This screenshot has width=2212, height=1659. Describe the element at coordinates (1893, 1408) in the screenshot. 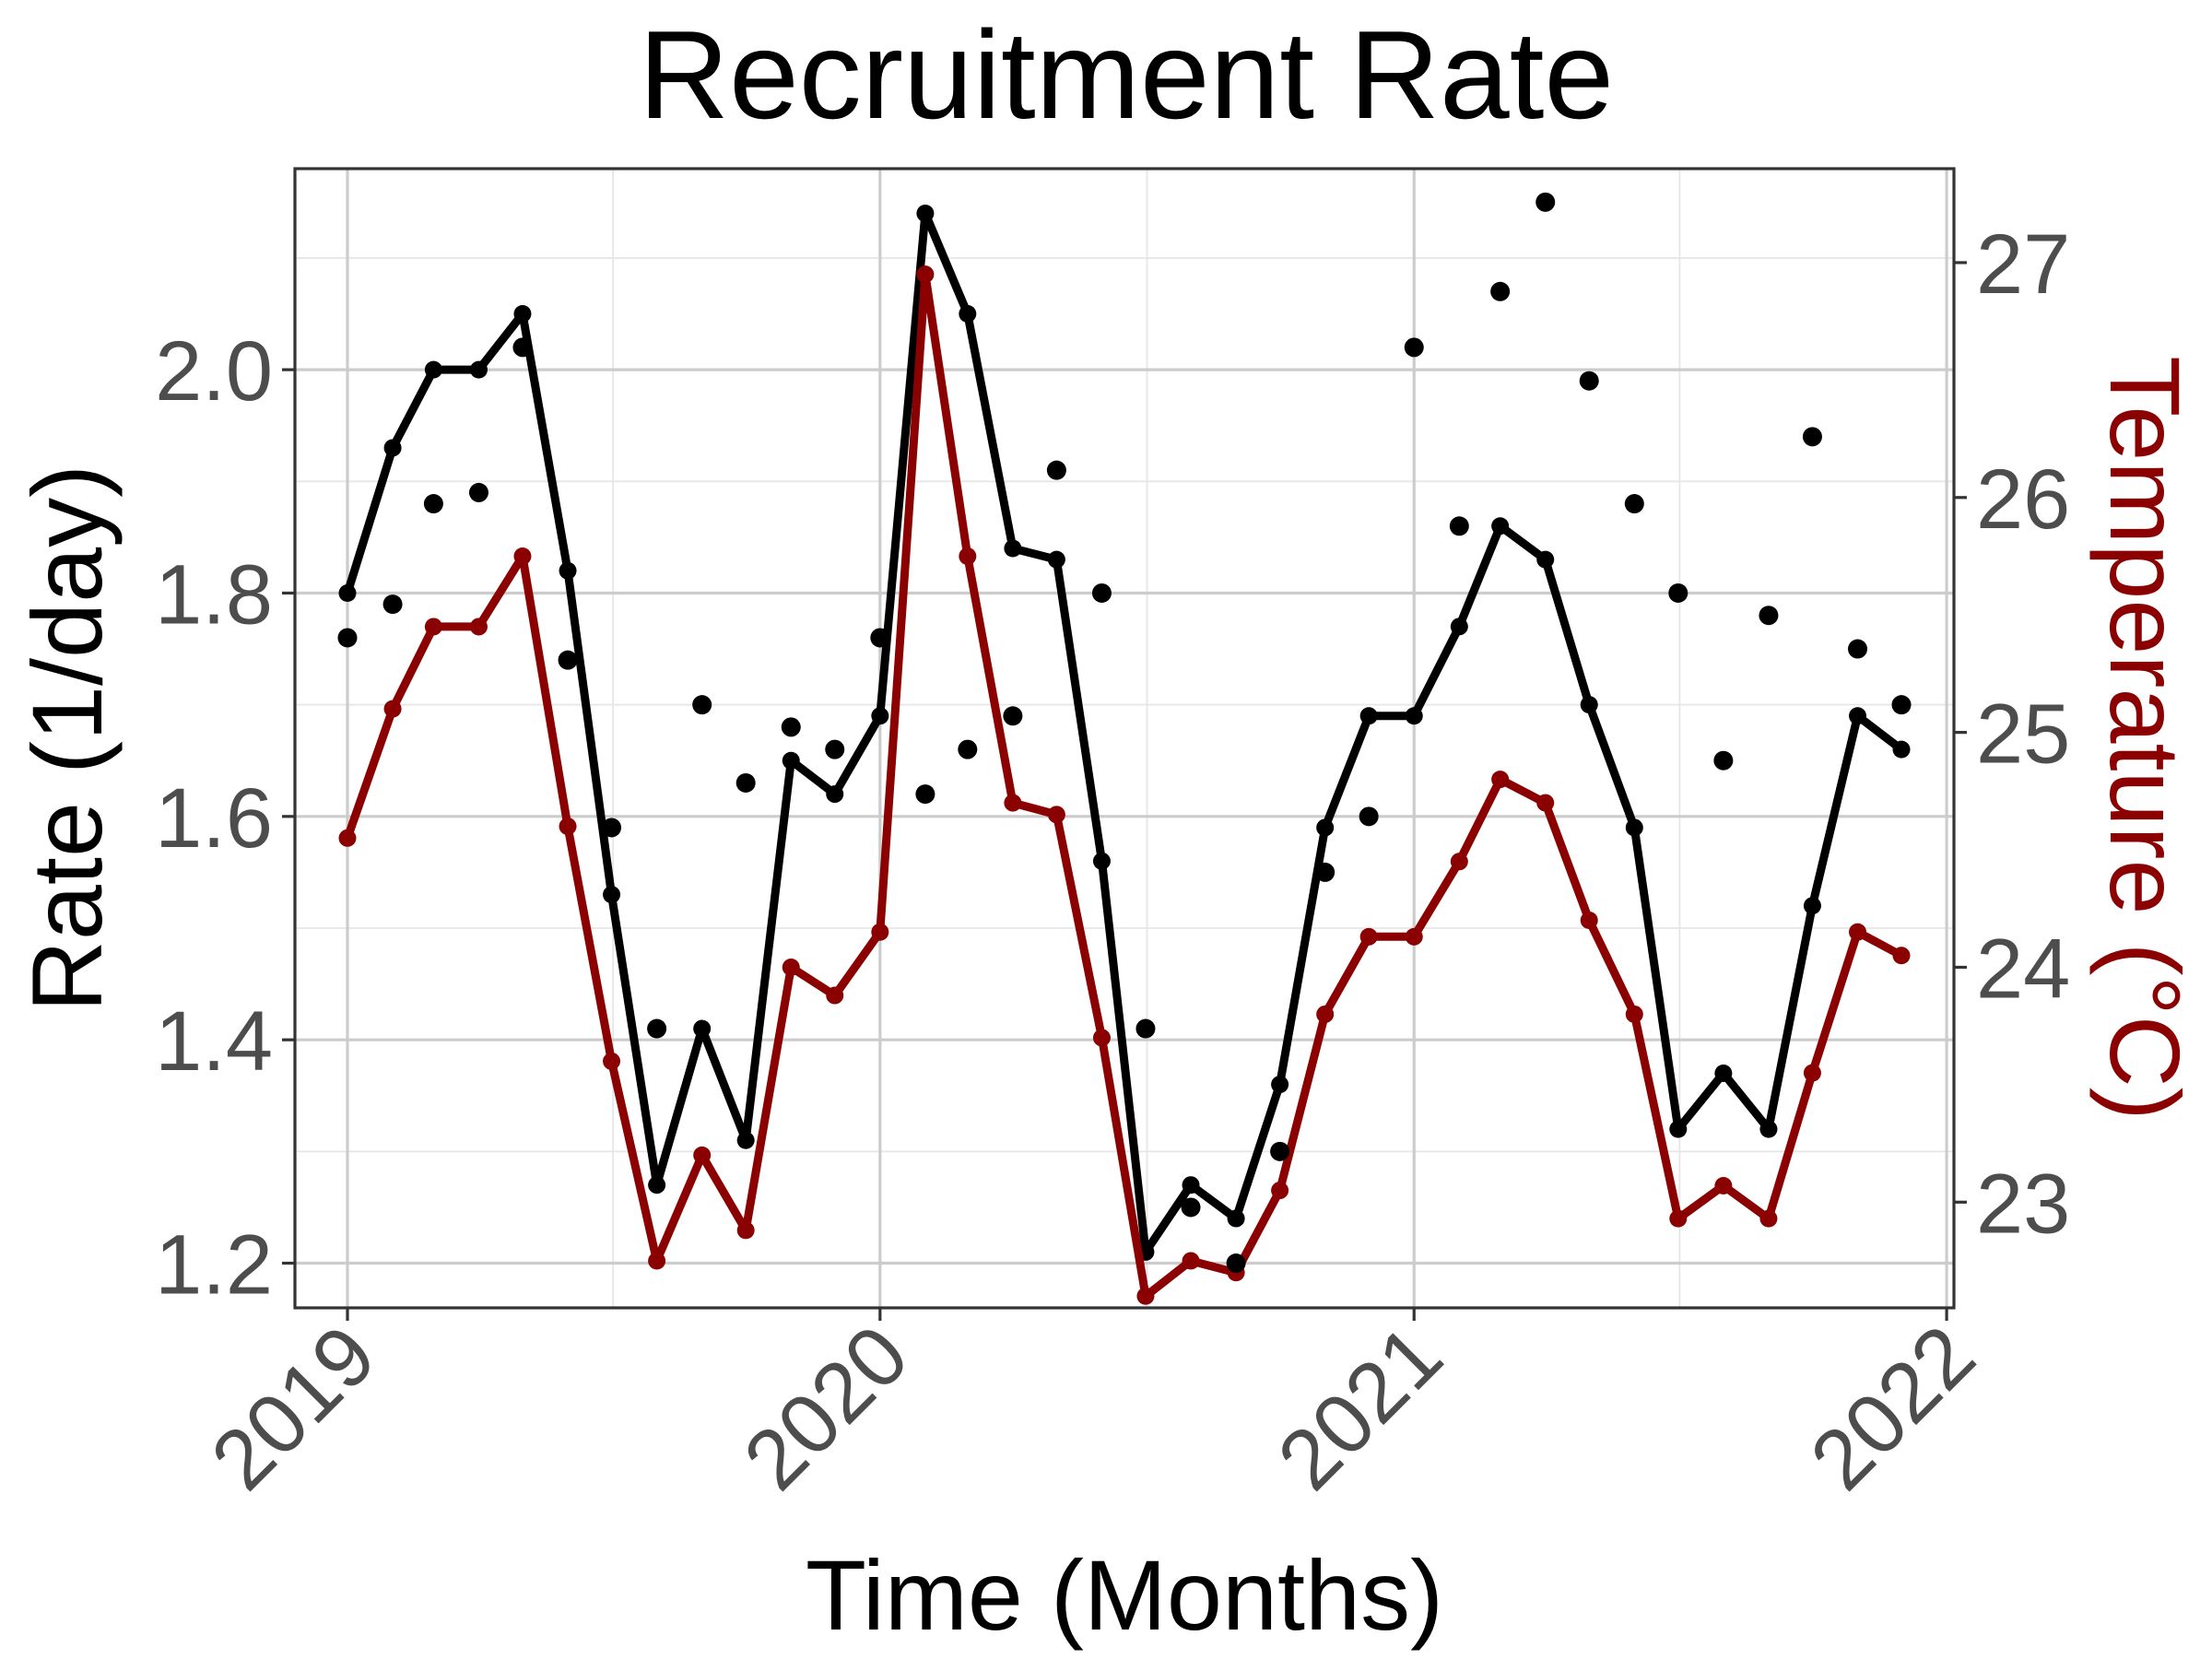

I see `x-tick-label: 2022` at that location.